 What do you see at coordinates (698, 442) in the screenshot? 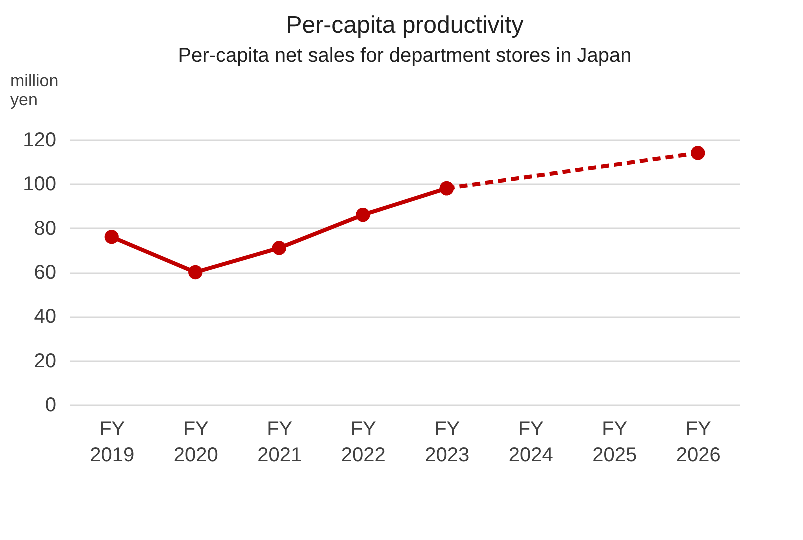
I see `x-tick-label: FY 2026` at bounding box center [698, 442].